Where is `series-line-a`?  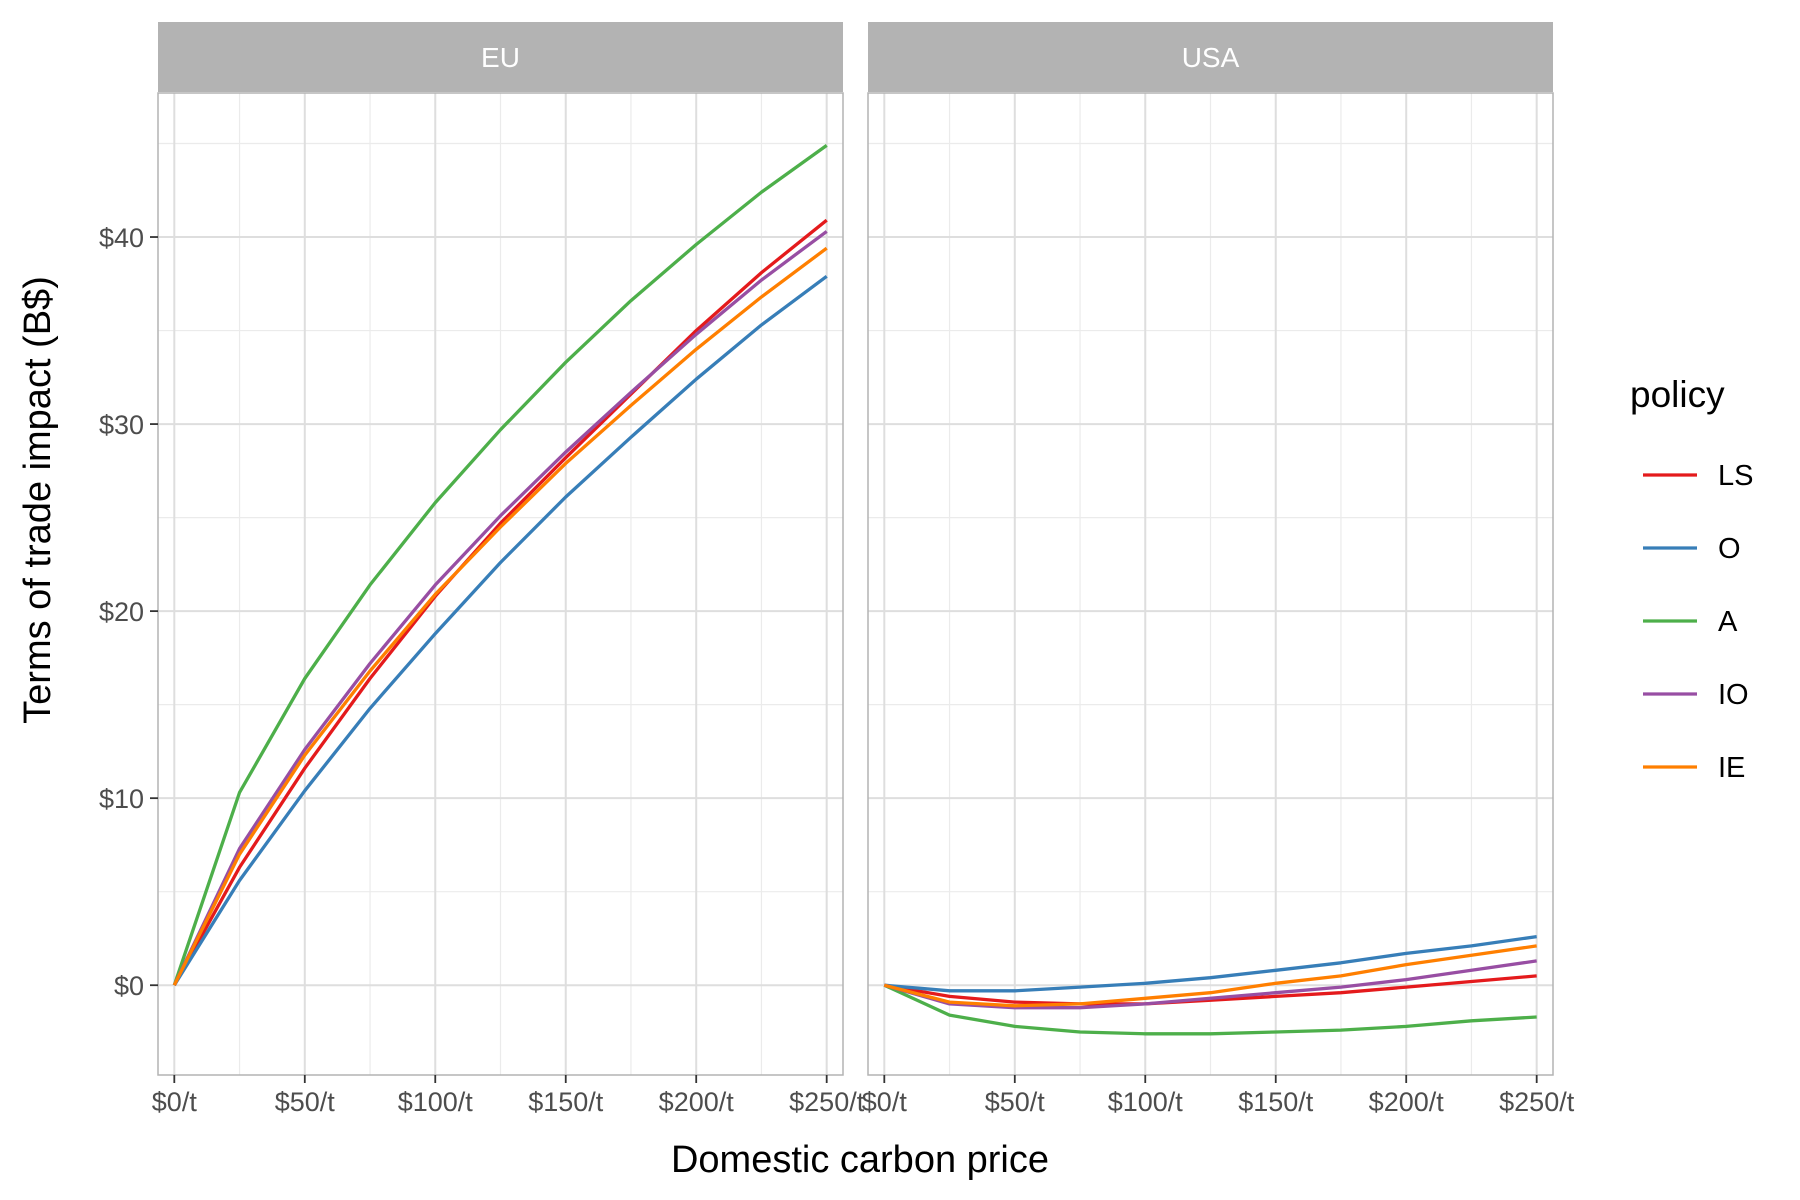 series-line-a is located at coordinates (1210, 1009).